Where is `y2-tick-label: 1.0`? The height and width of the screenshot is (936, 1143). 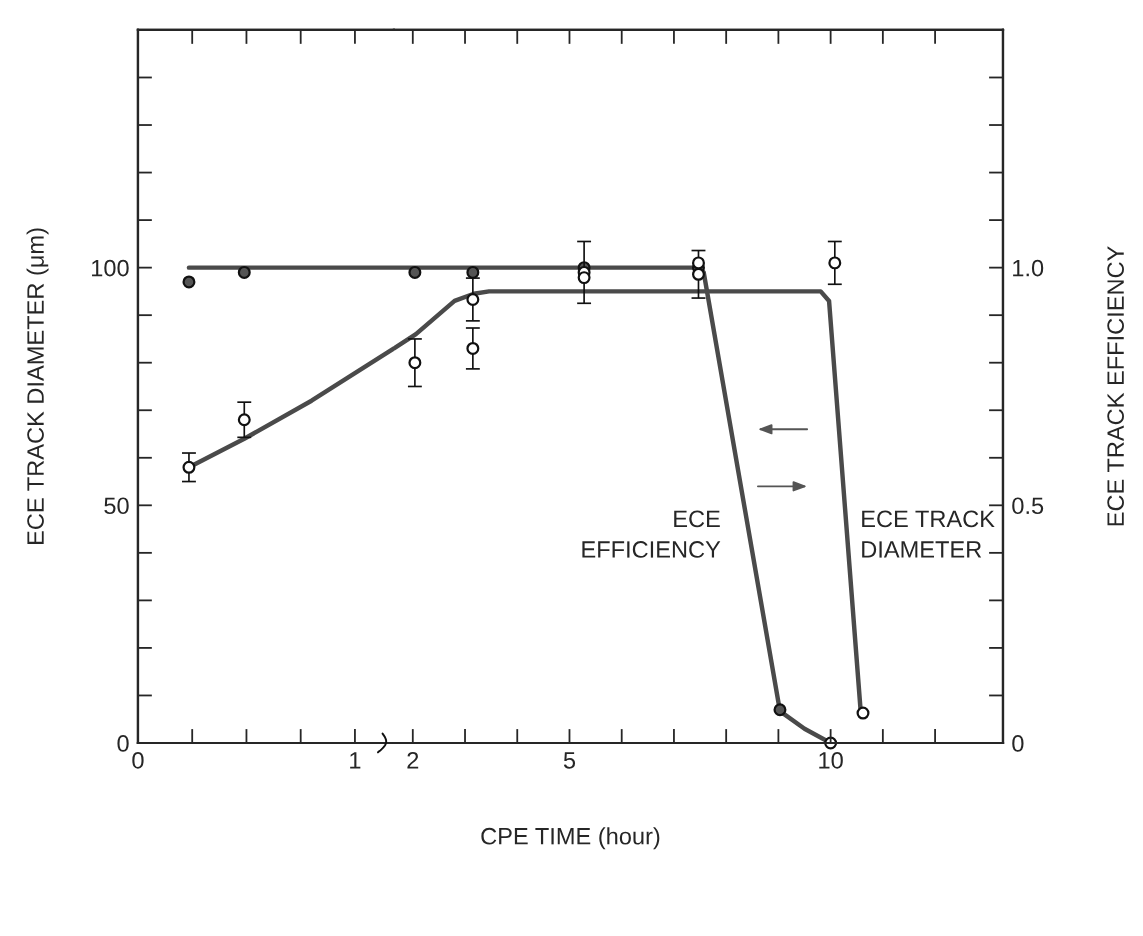 y2-tick-label: 1.0 is located at coordinates (1028, 268).